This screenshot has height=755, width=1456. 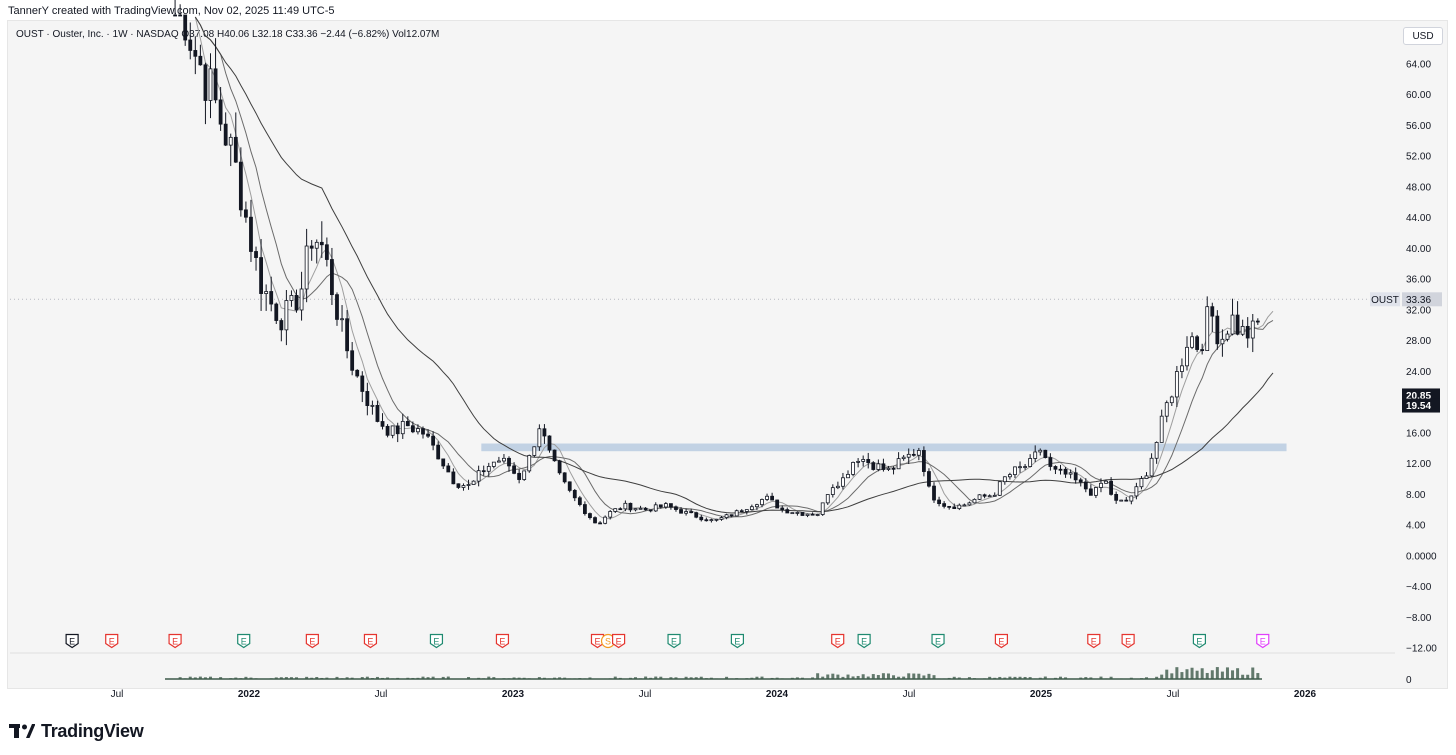 I want to click on y-tick-label: −8.00, so click(x=1419, y=618).